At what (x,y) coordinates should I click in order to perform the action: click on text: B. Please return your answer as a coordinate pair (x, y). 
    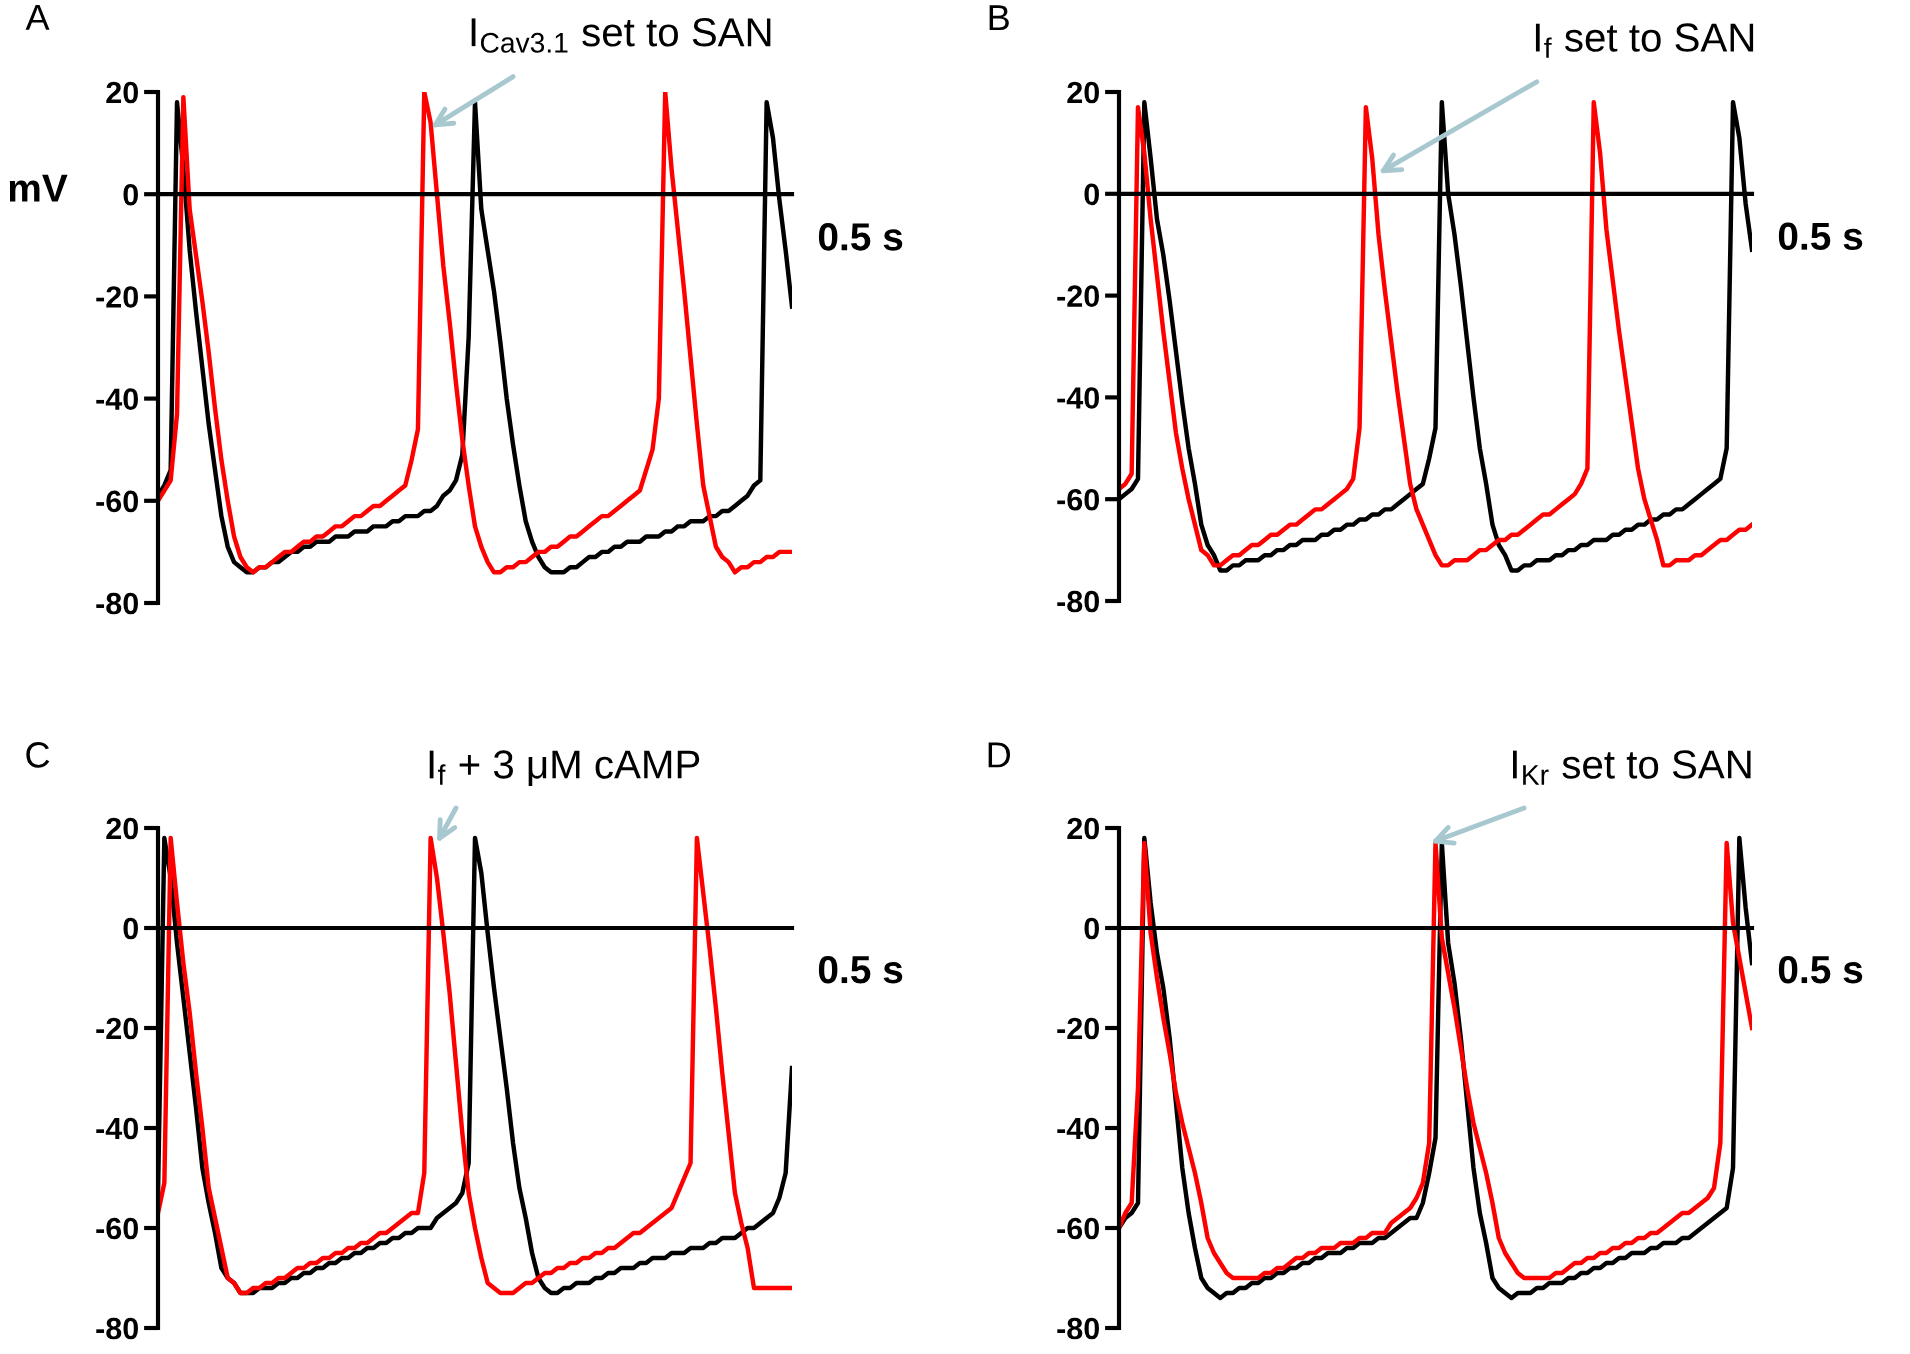
    Looking at the image, I should click on (999, 18).